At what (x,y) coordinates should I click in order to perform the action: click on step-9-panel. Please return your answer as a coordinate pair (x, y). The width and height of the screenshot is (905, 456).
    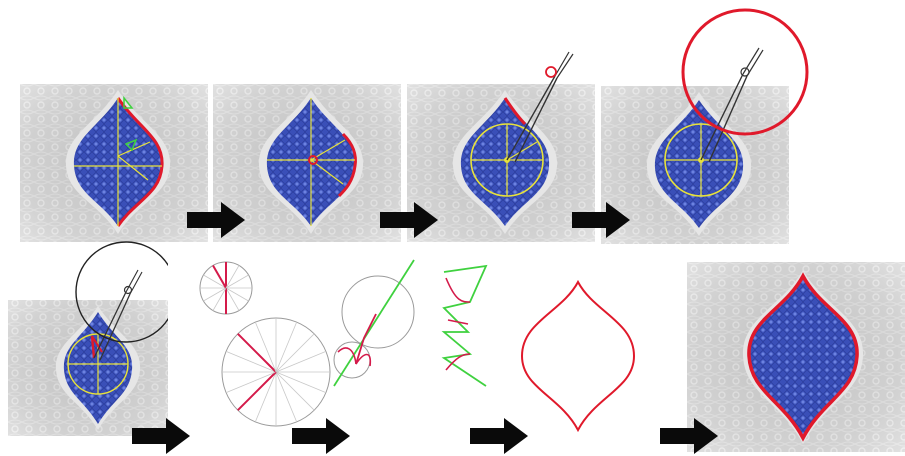
    Looking at the image, I should click on (579, 355).